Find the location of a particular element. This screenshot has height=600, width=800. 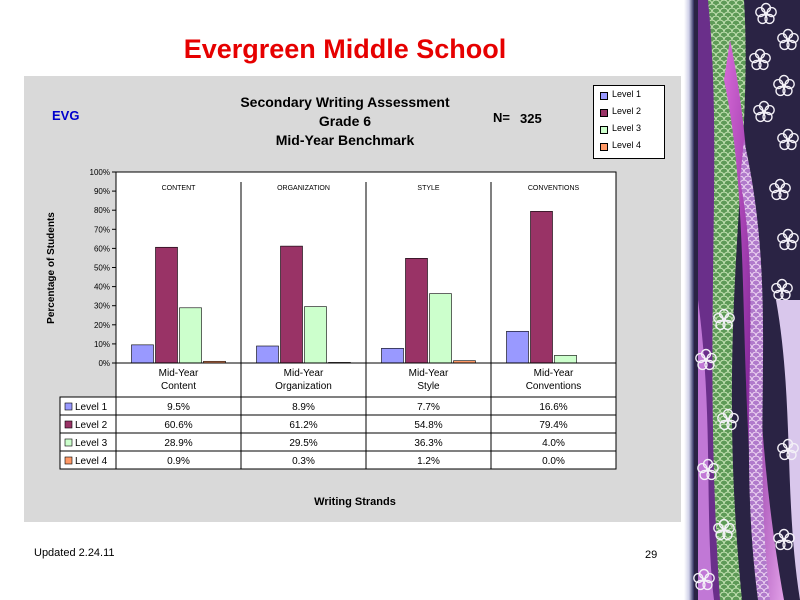

y-tick-label: 10% is located at coordinates (102, 344).